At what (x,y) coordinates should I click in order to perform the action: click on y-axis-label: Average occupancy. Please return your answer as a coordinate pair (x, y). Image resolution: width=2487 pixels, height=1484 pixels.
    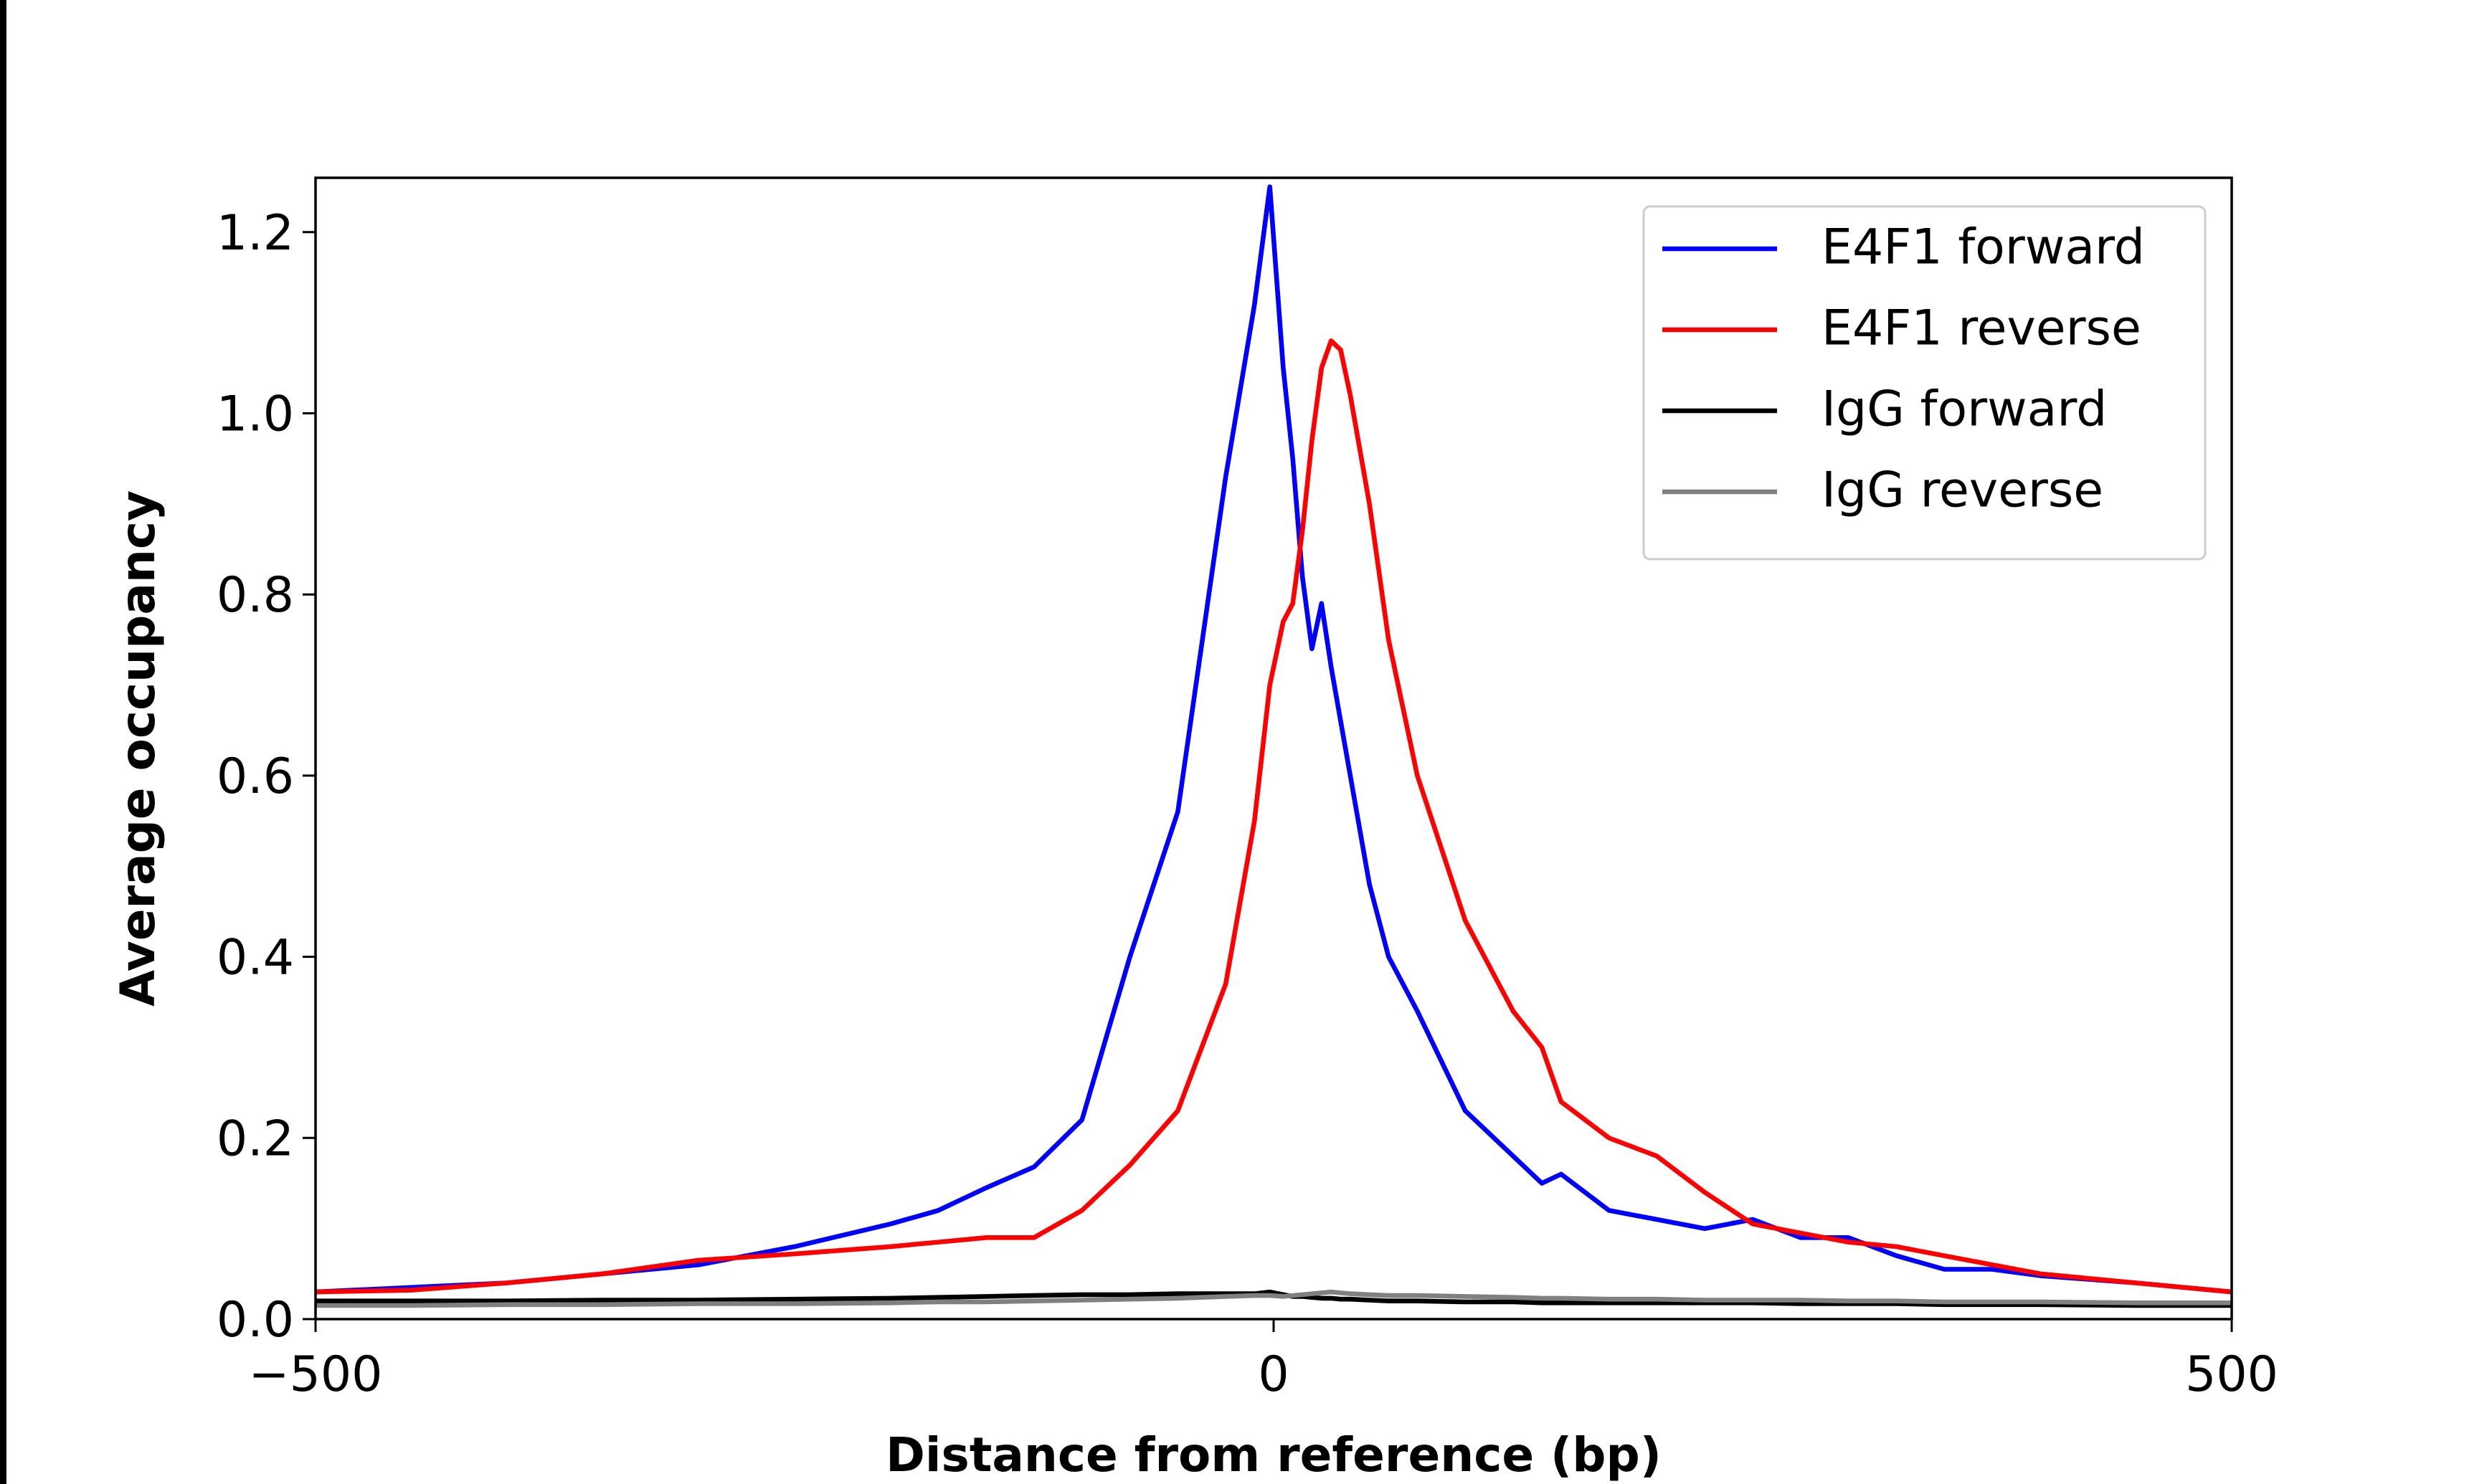
    Looking at the image, I should click on (138, 749).